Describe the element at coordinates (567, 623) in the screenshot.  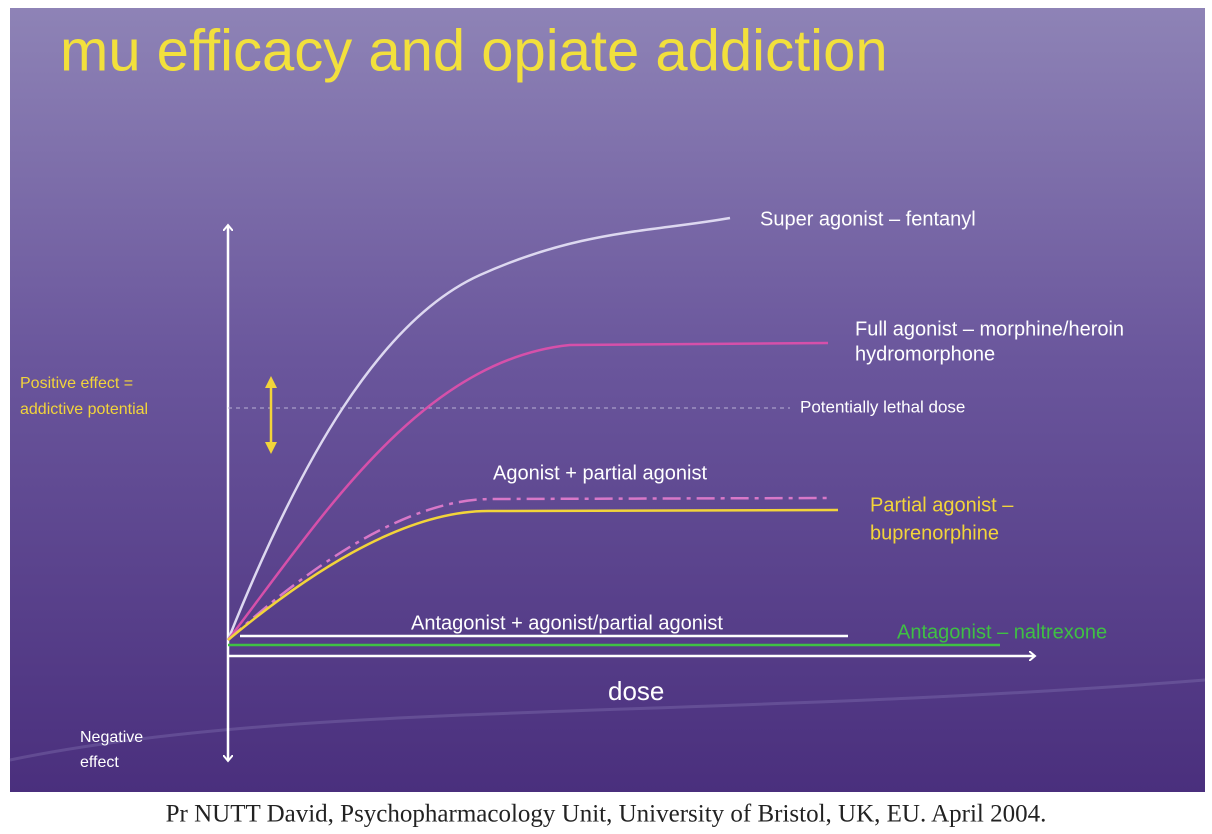
I see `curve-label: Antagonist + agonist/partial agonist` at that location.